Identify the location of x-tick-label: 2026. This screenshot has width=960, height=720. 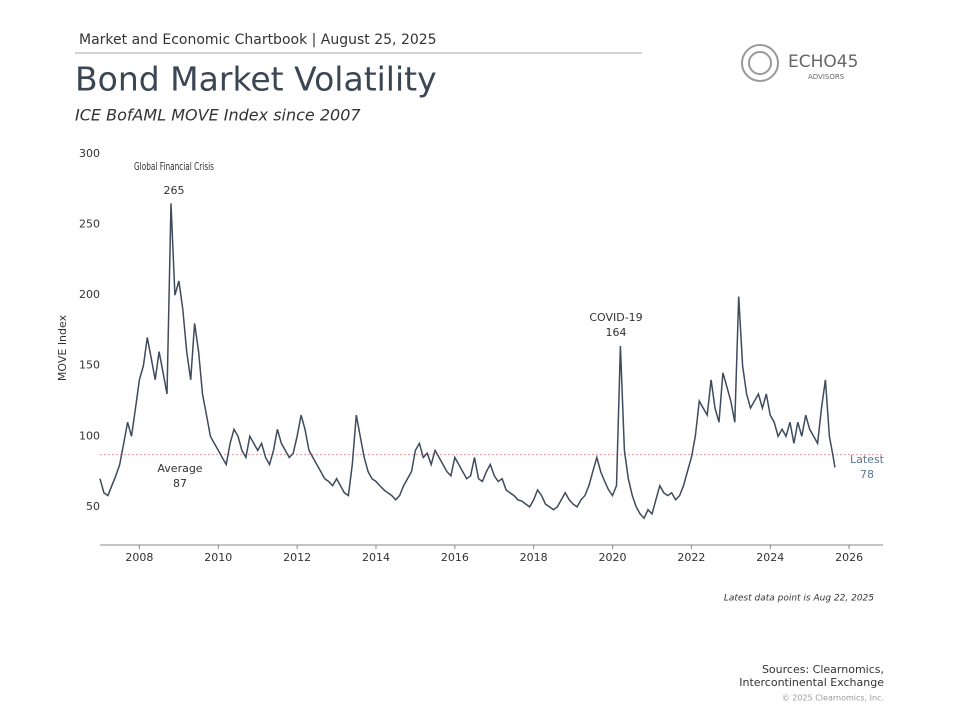
(849, 557).